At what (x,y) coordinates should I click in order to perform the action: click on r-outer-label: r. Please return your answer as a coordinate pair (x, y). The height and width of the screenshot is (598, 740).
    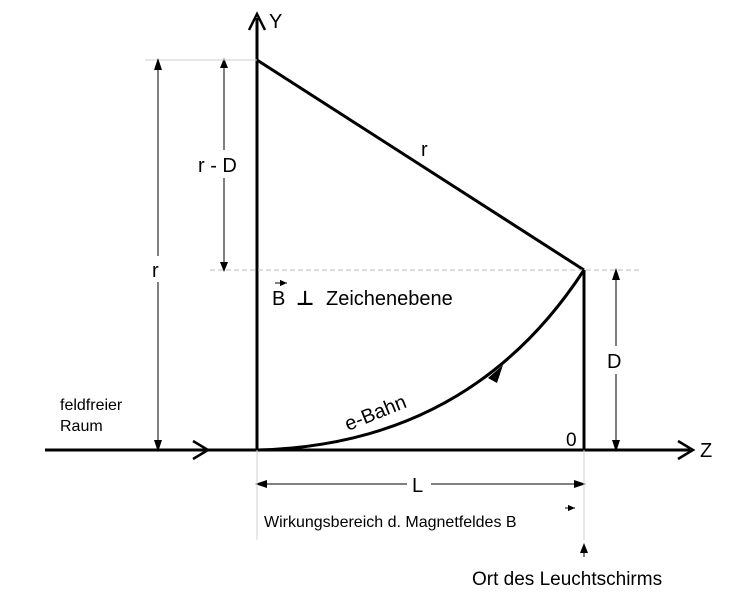
    Looking at the image, I should click on (155, 271).